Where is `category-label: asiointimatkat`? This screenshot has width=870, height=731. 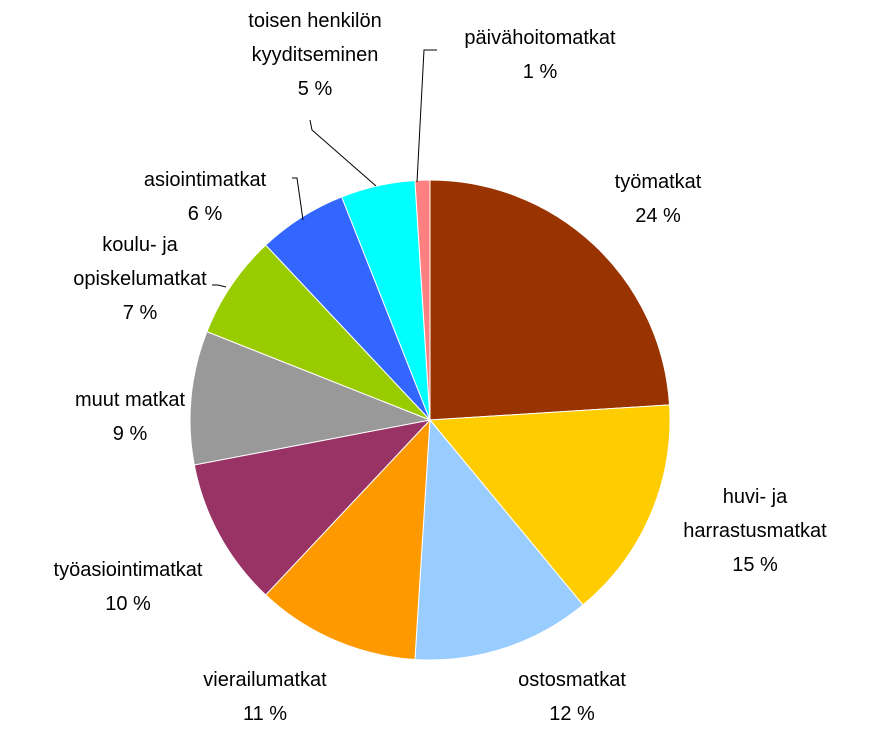
category-label: asiointimatkat is located at coordinates (205, 180).